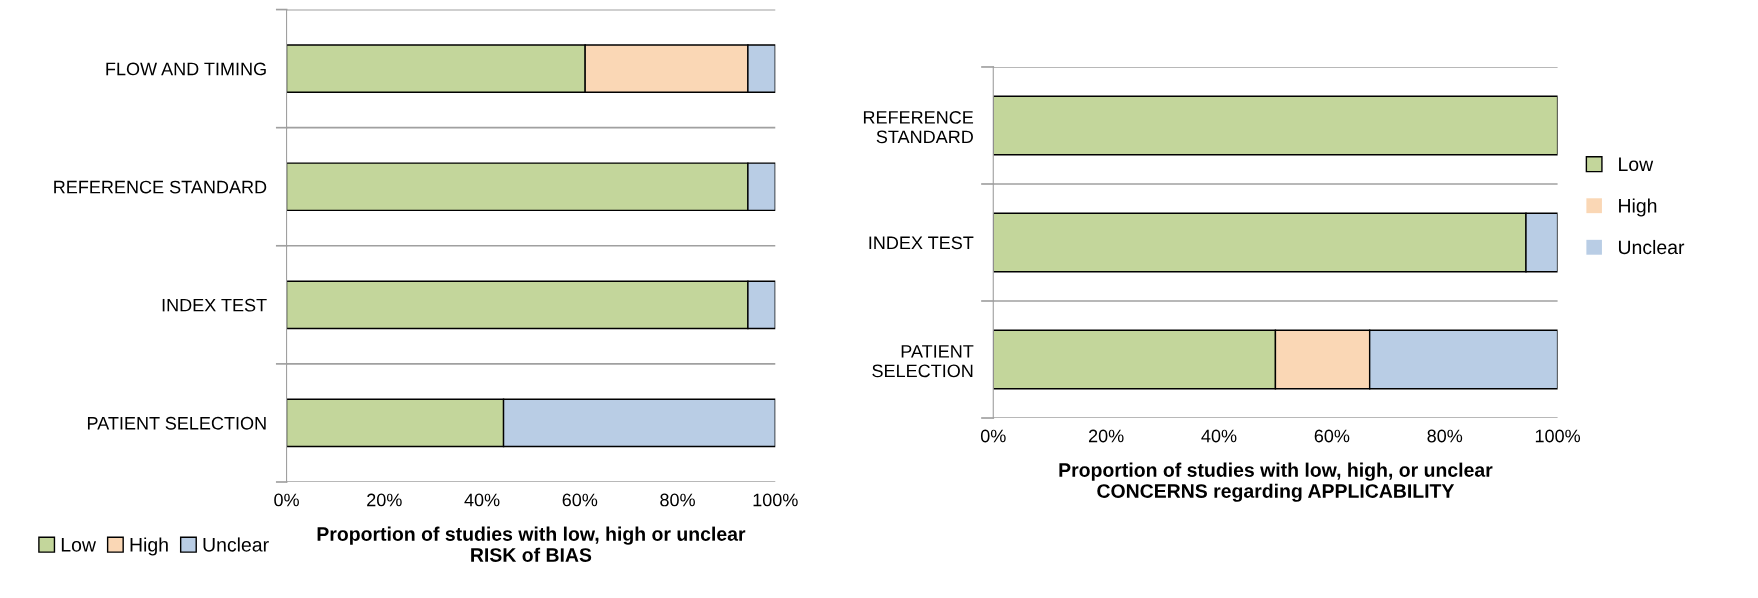 The image size is (1758, 598). What do you see at coordinates (186, 69) in the screenshot?
I see `y-tick-label: FLOW AND TIMING` at bounding box center [186, 69].